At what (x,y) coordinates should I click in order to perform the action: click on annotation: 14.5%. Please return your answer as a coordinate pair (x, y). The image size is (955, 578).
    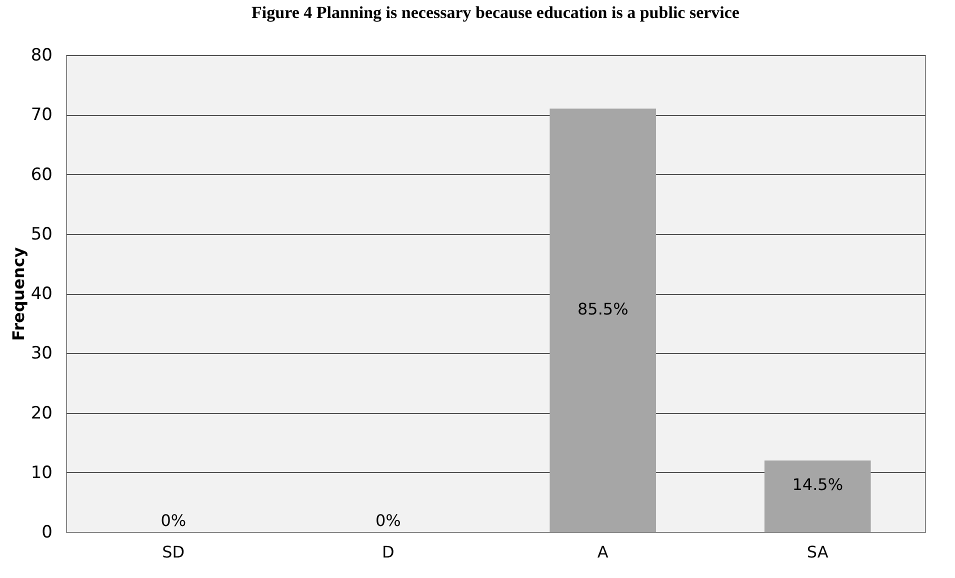
    Looking at the image, I should click on (818, 484).